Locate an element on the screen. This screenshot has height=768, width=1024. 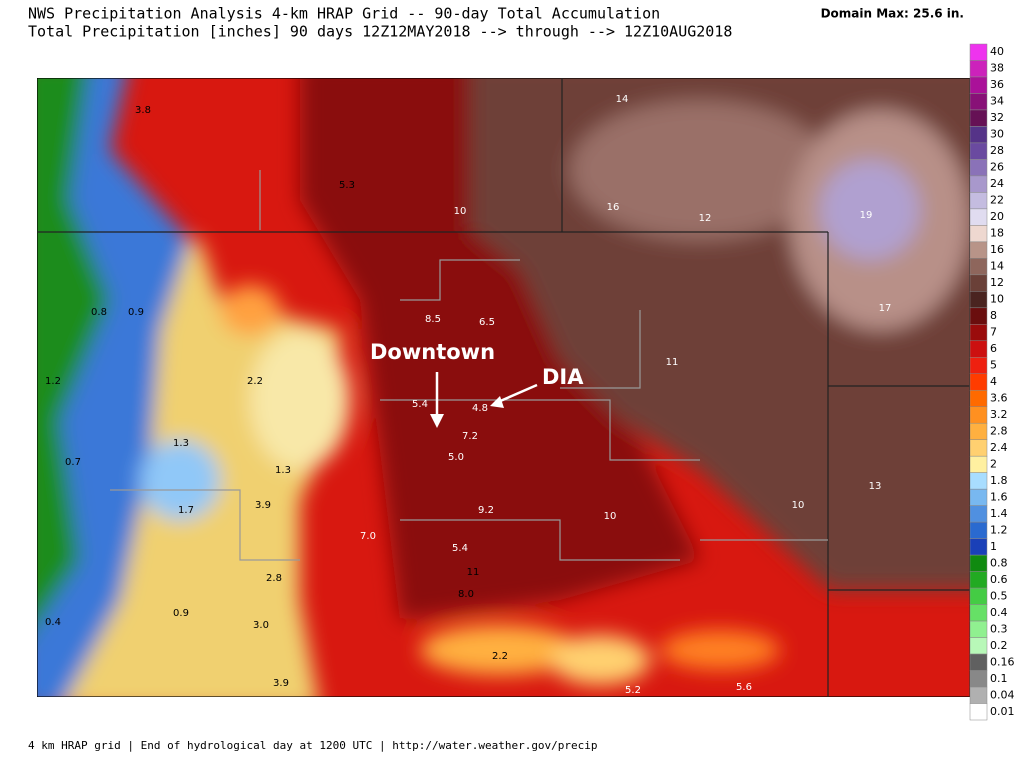
legend-label: 18 is located at coordinates (997, 233).